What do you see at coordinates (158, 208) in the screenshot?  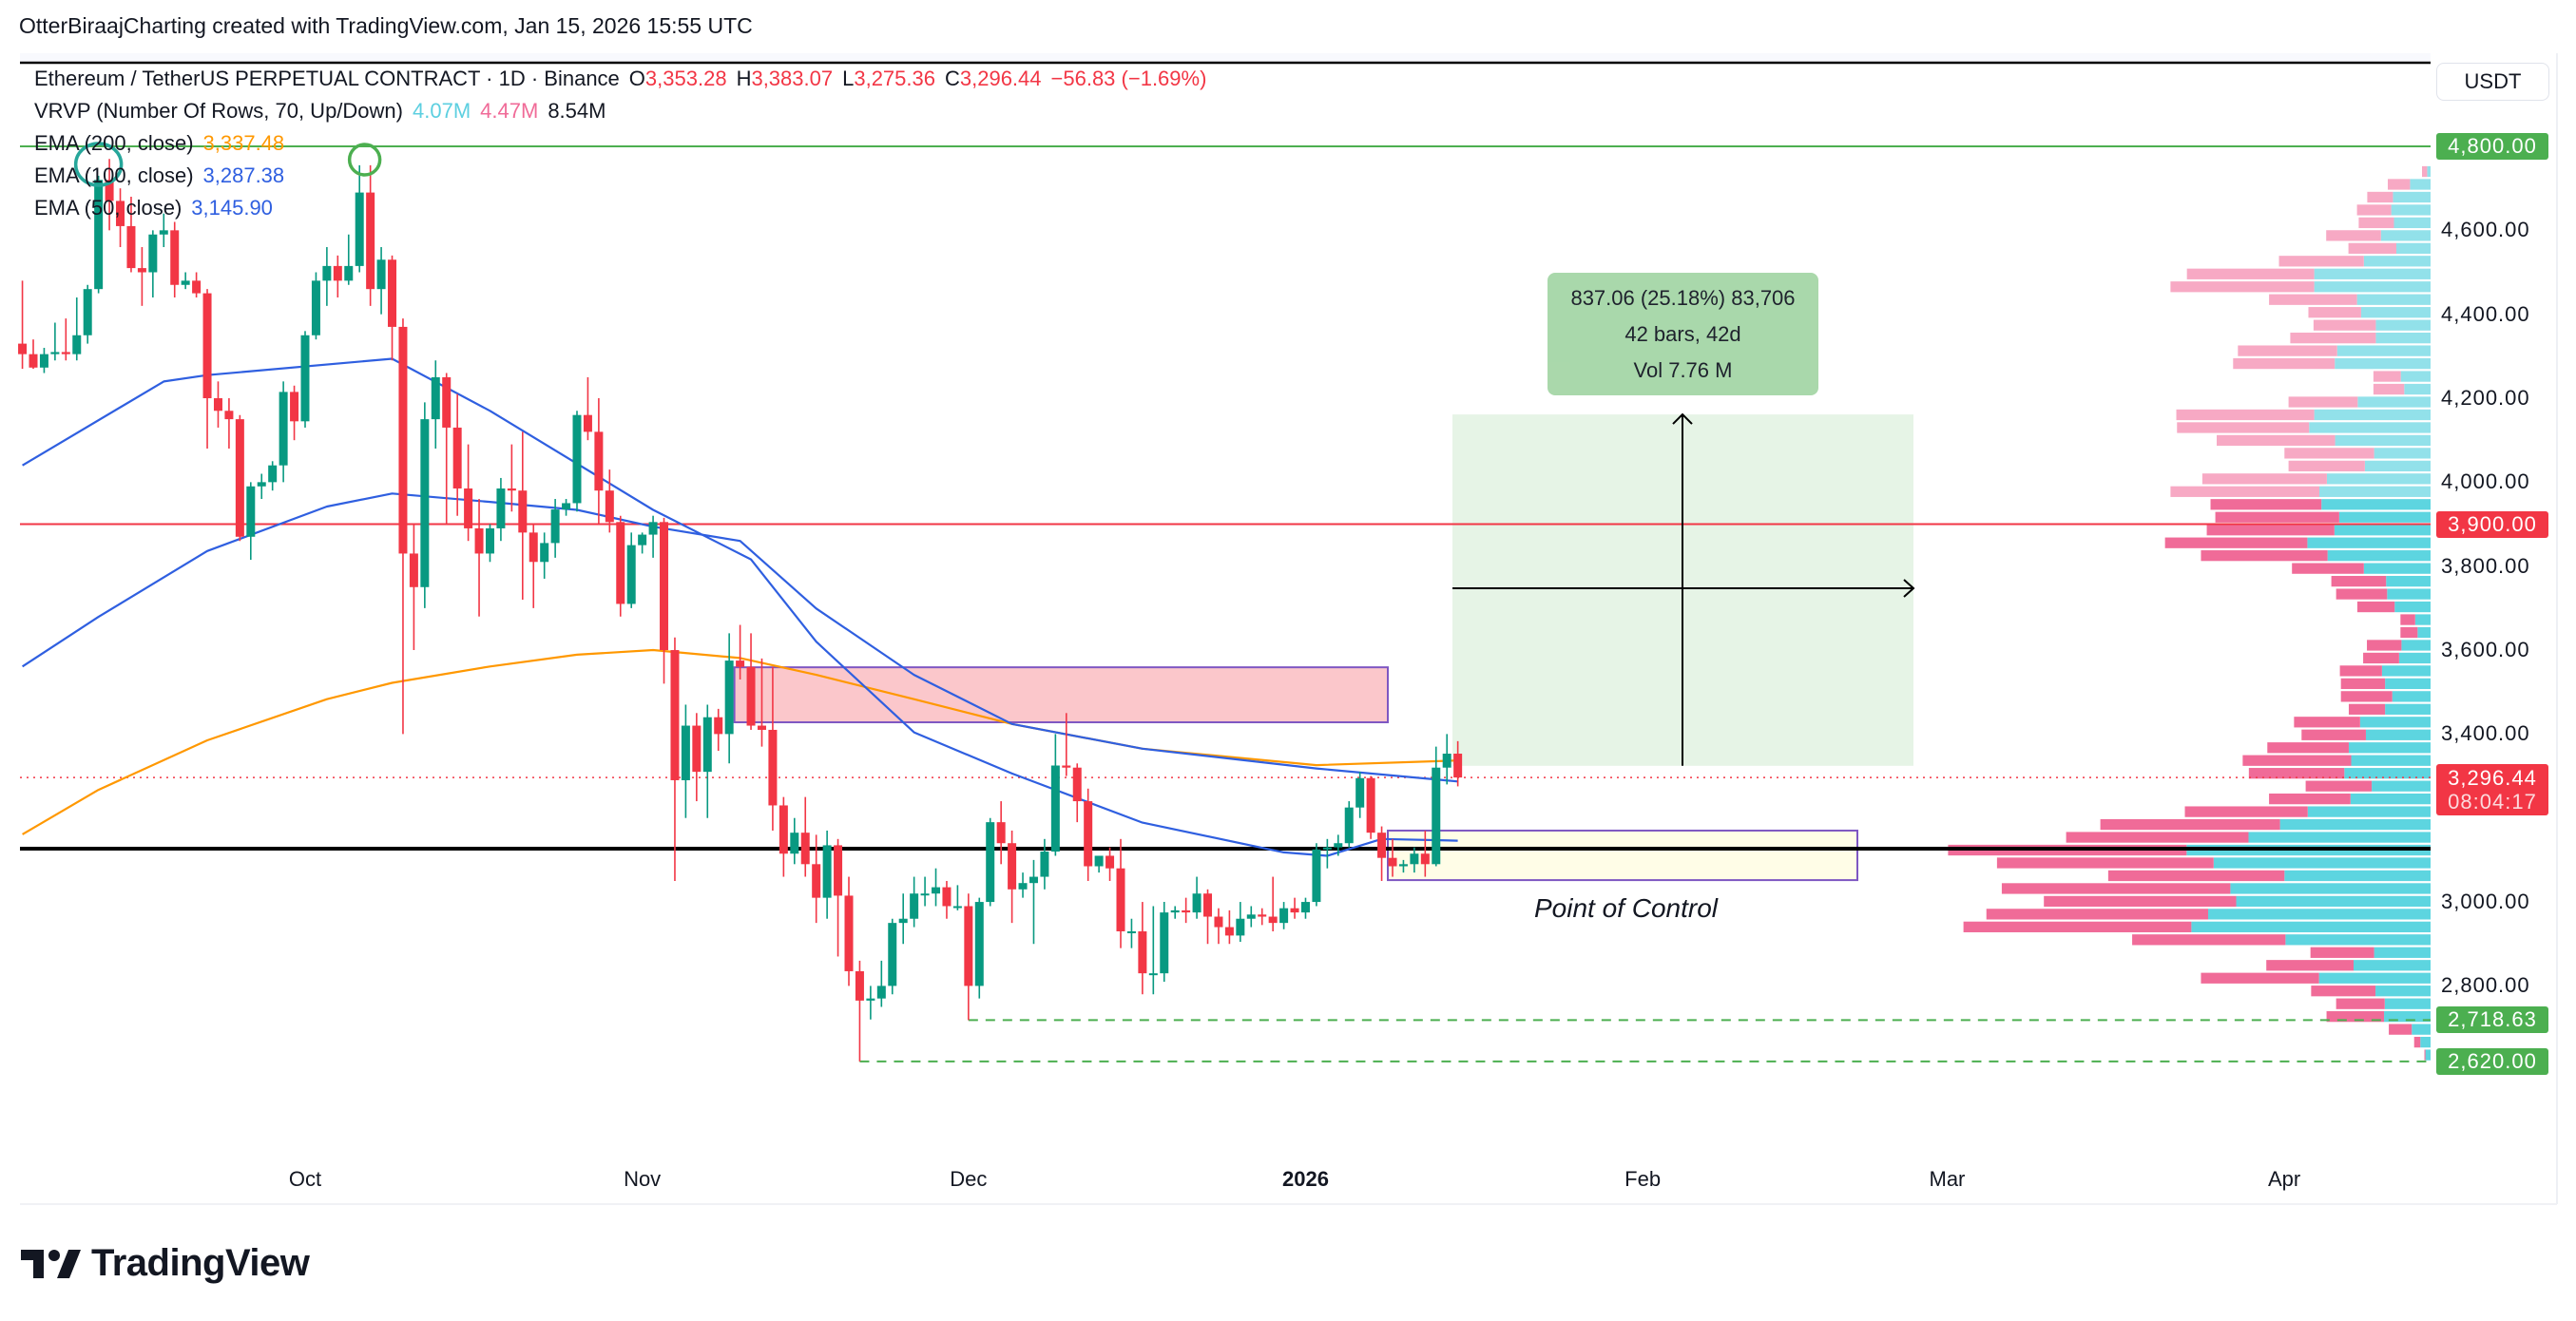 I see `legend-ema50-row: EMA (50, close) 3,145.90` at bounding box center [158, 208].